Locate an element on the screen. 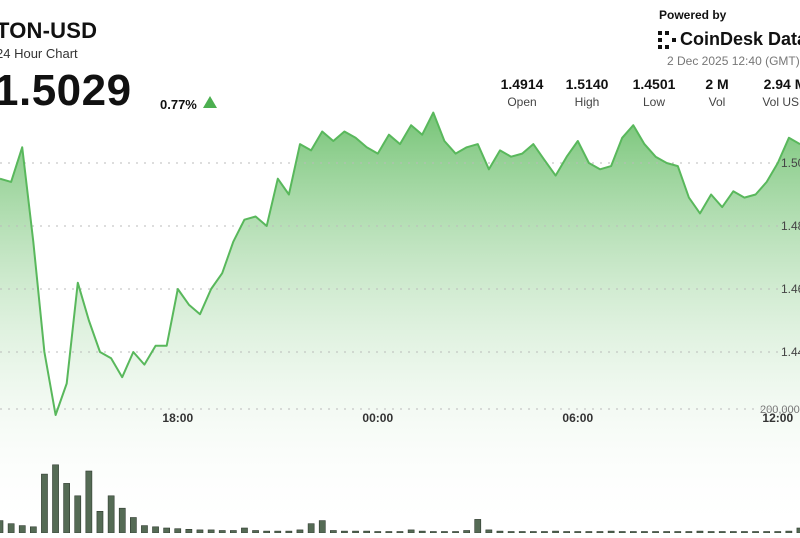  stat-label: High is located at coordinates (587, 102).